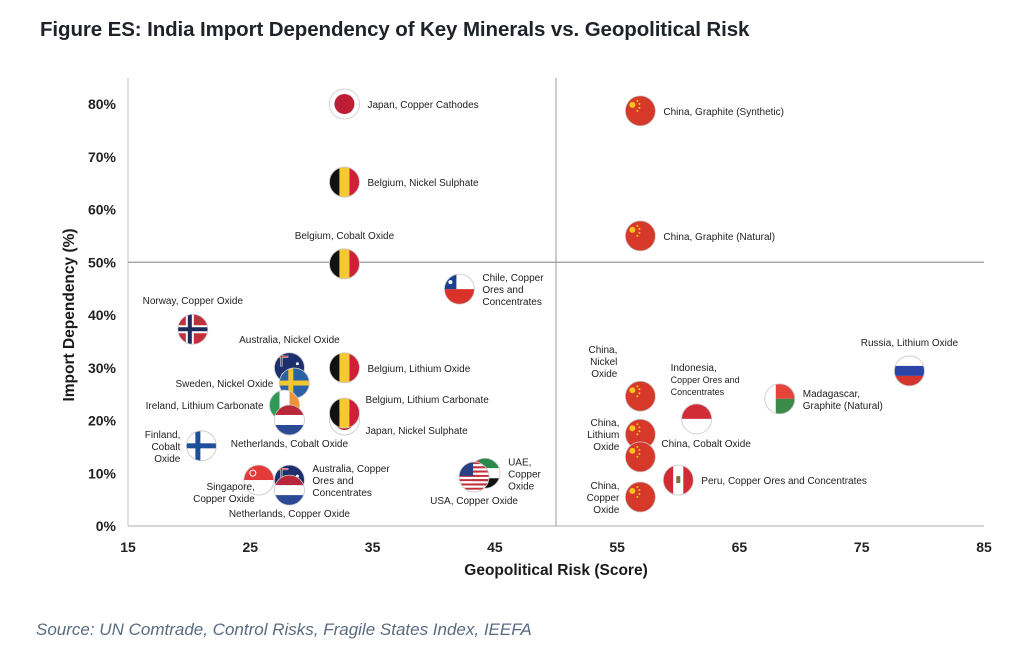 This screenshot has width=1024, height=659. Describe the element at coordinates (474, 501) in the screenshot. I see `point-label: USA, Copper Oxide` at that location.